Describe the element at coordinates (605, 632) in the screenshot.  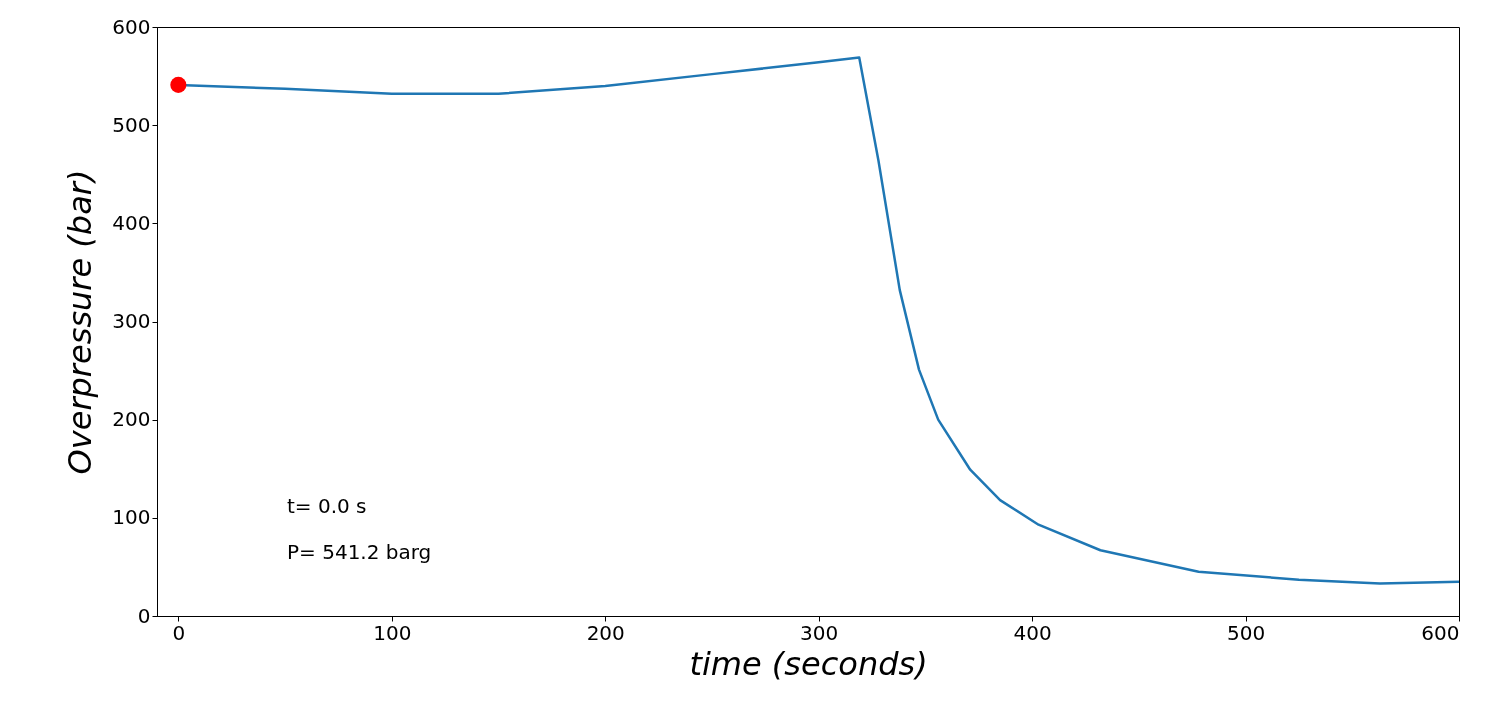
I see `x-tick-label: 200` at that location.